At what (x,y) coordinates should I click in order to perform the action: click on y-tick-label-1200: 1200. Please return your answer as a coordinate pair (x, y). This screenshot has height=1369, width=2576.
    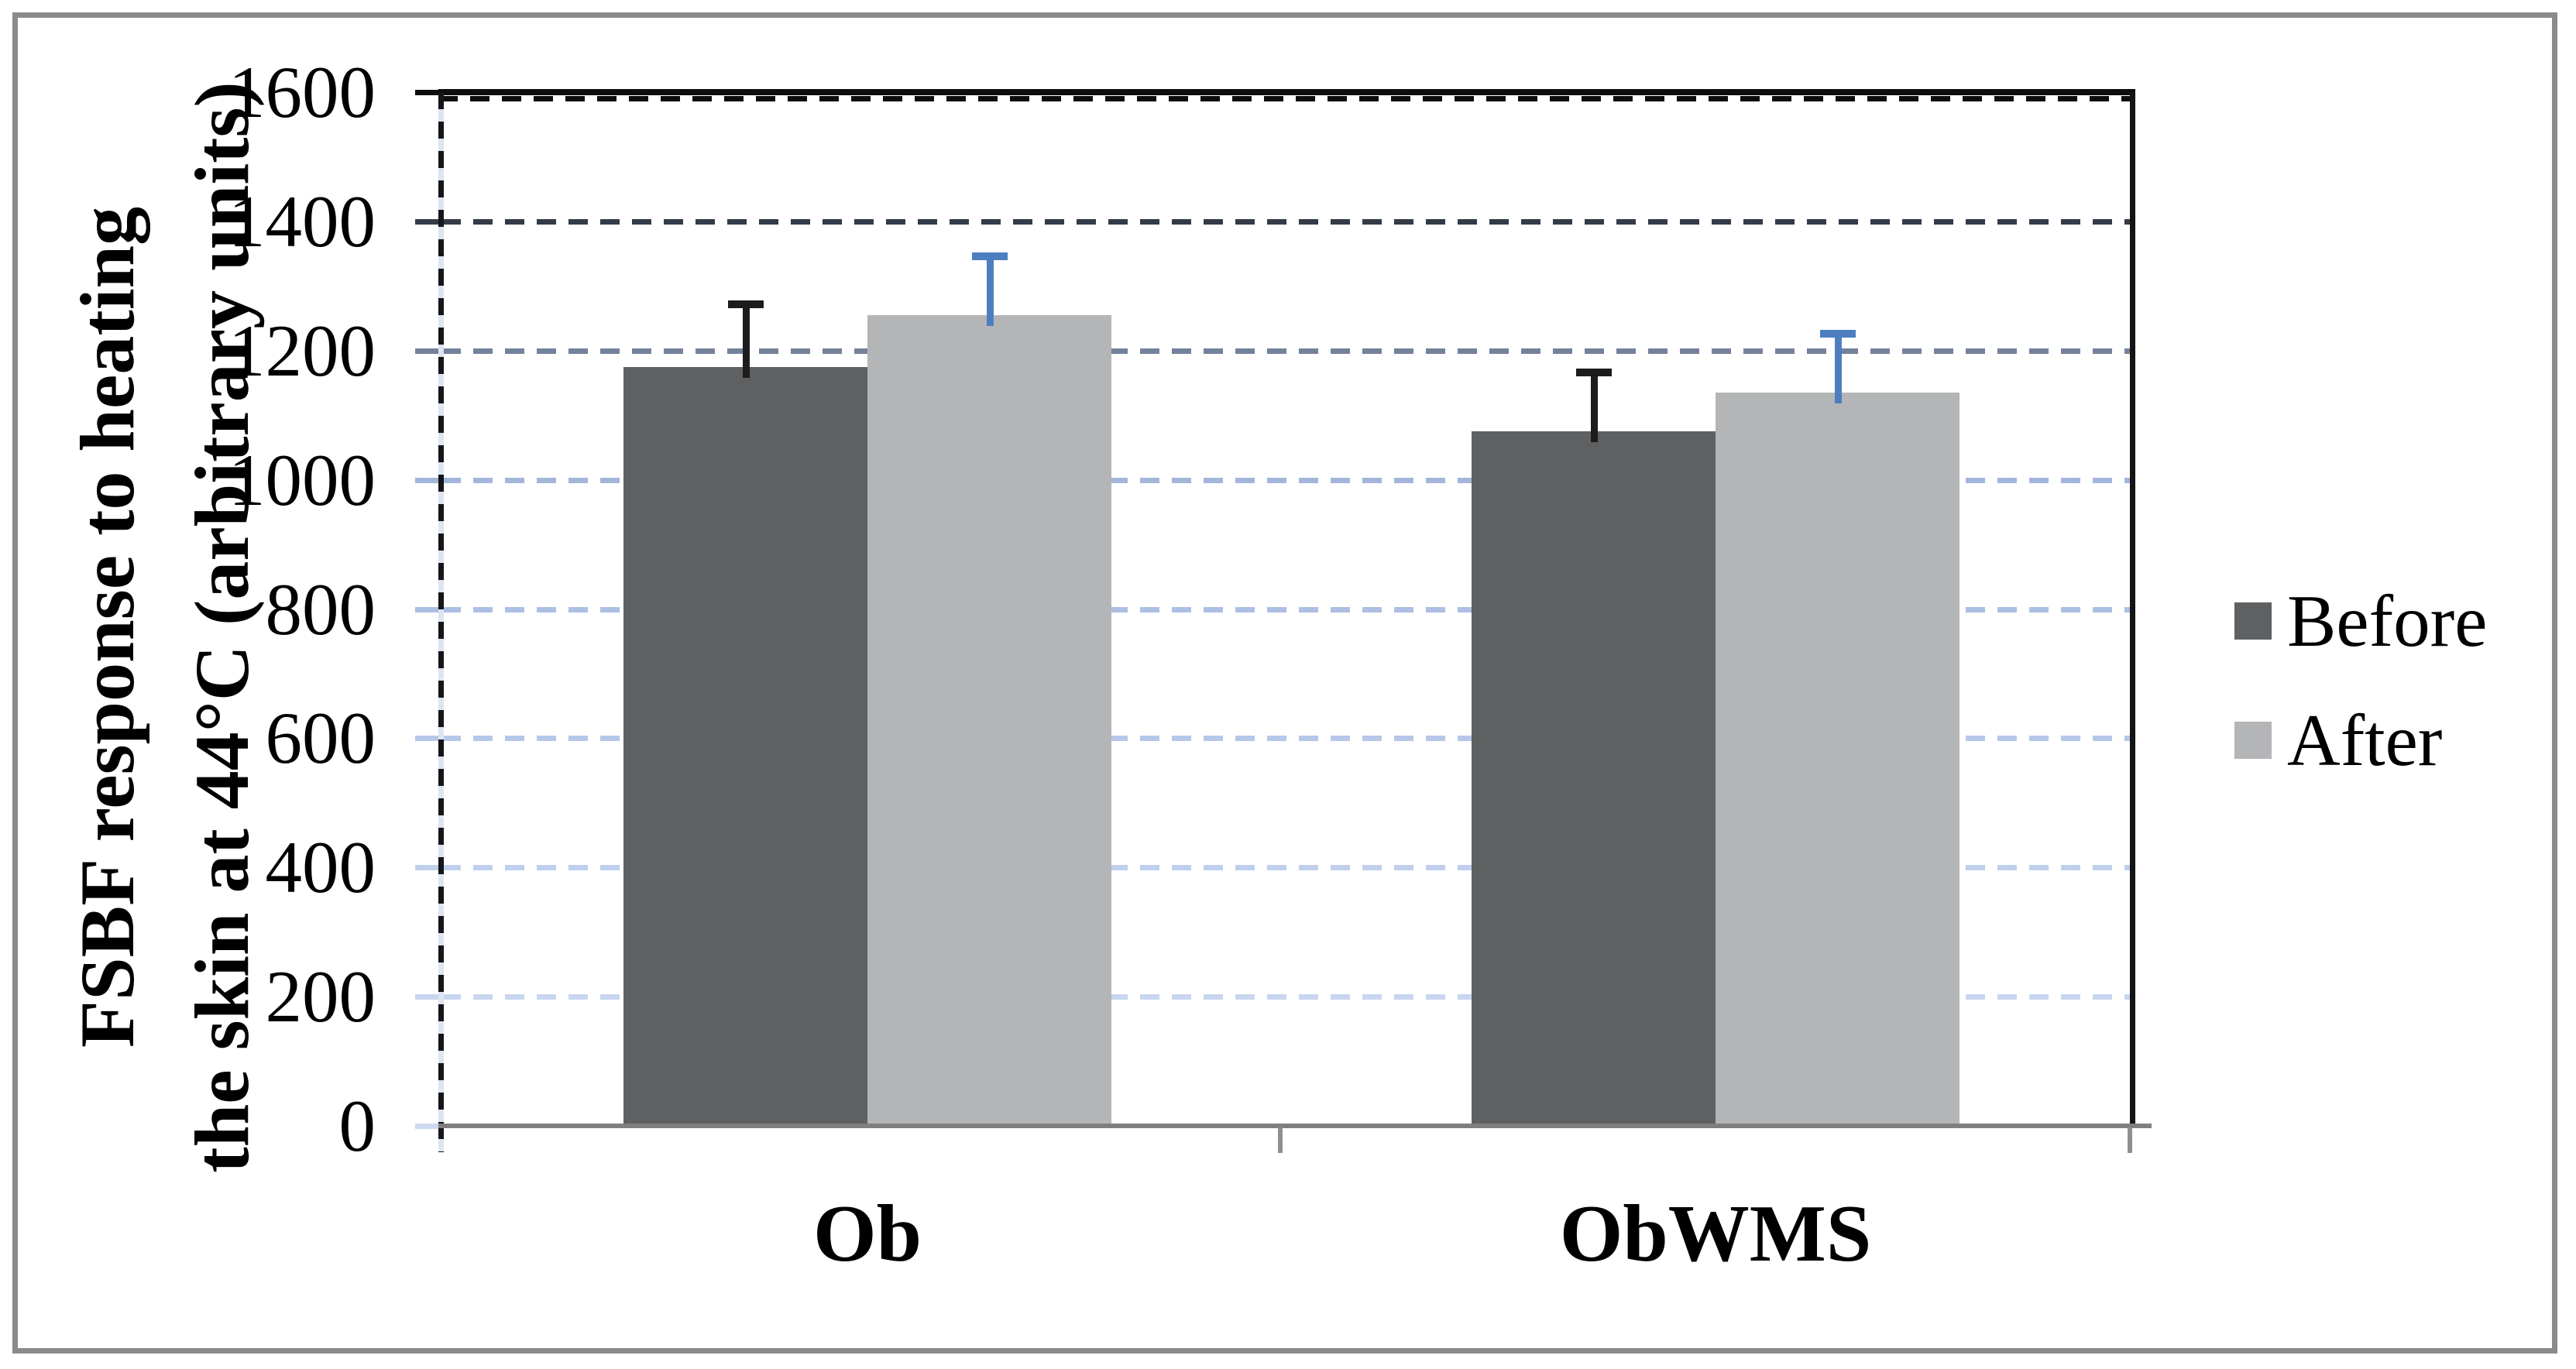
    Looking at the image, I should click on (302, 350).